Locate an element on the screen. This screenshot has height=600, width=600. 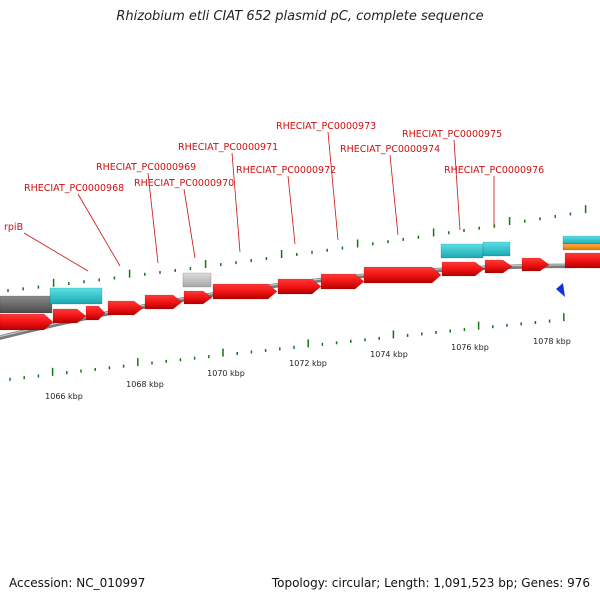
gene-label: RHECIAT_PC0000970 is located at coordinates (184, 183).